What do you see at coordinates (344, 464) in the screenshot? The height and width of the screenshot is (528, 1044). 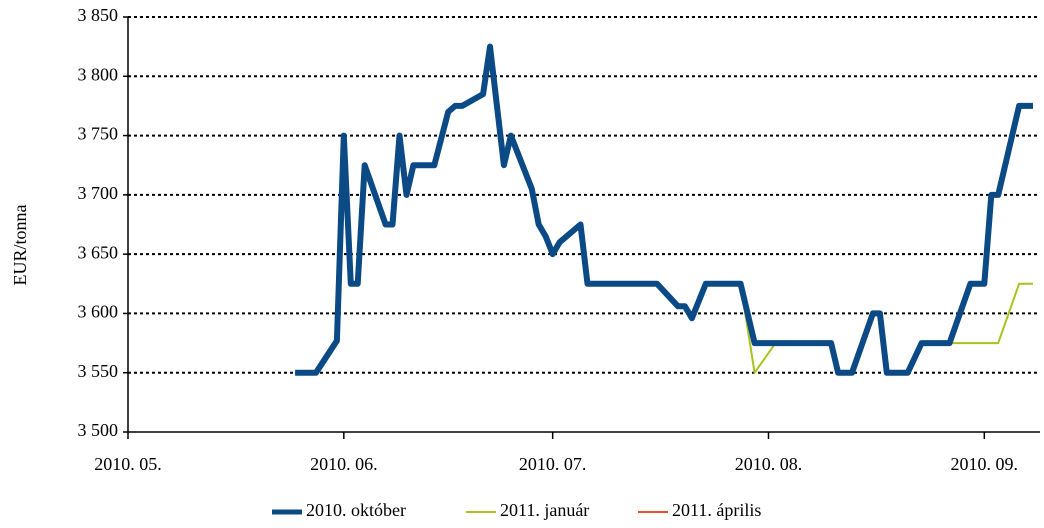 I see `x-tick-label: 2010. 06.` at bounding box center [344, 464].